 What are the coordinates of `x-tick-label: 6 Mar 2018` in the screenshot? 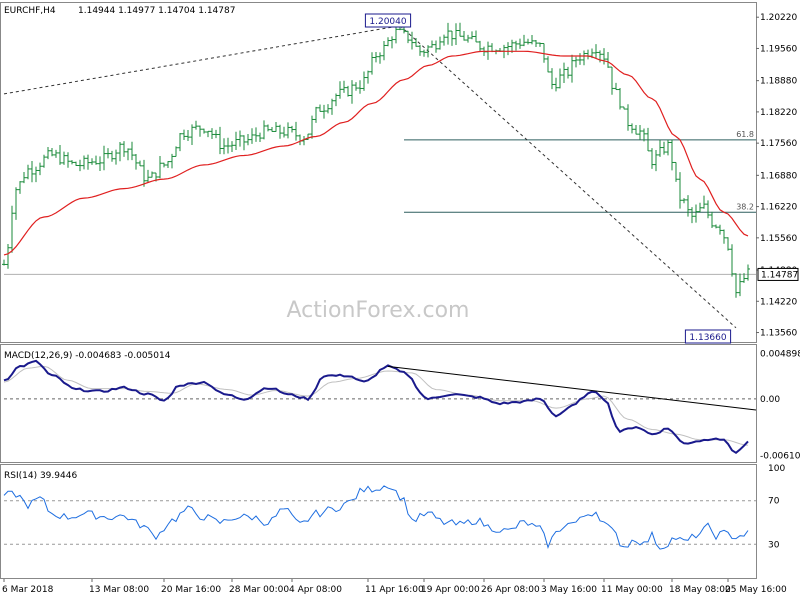 It's located at (28, 590).